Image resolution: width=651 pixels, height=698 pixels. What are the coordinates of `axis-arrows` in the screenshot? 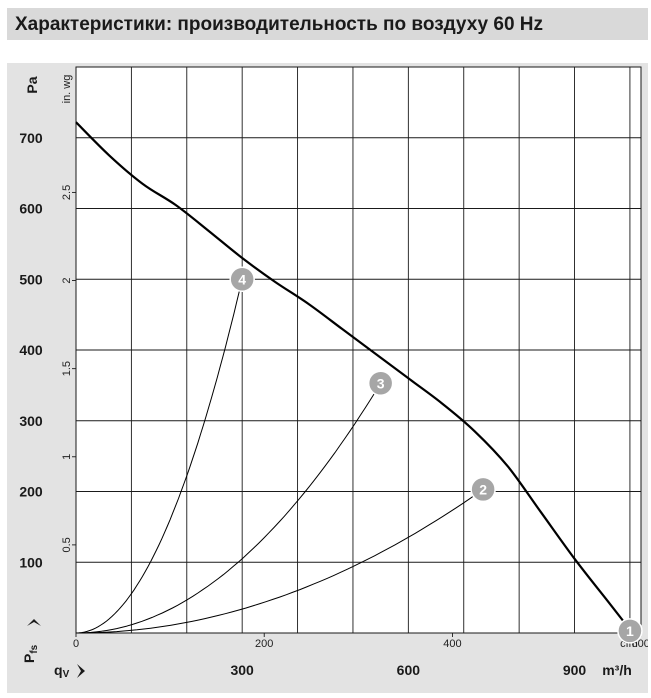 It's located at (56, 648).